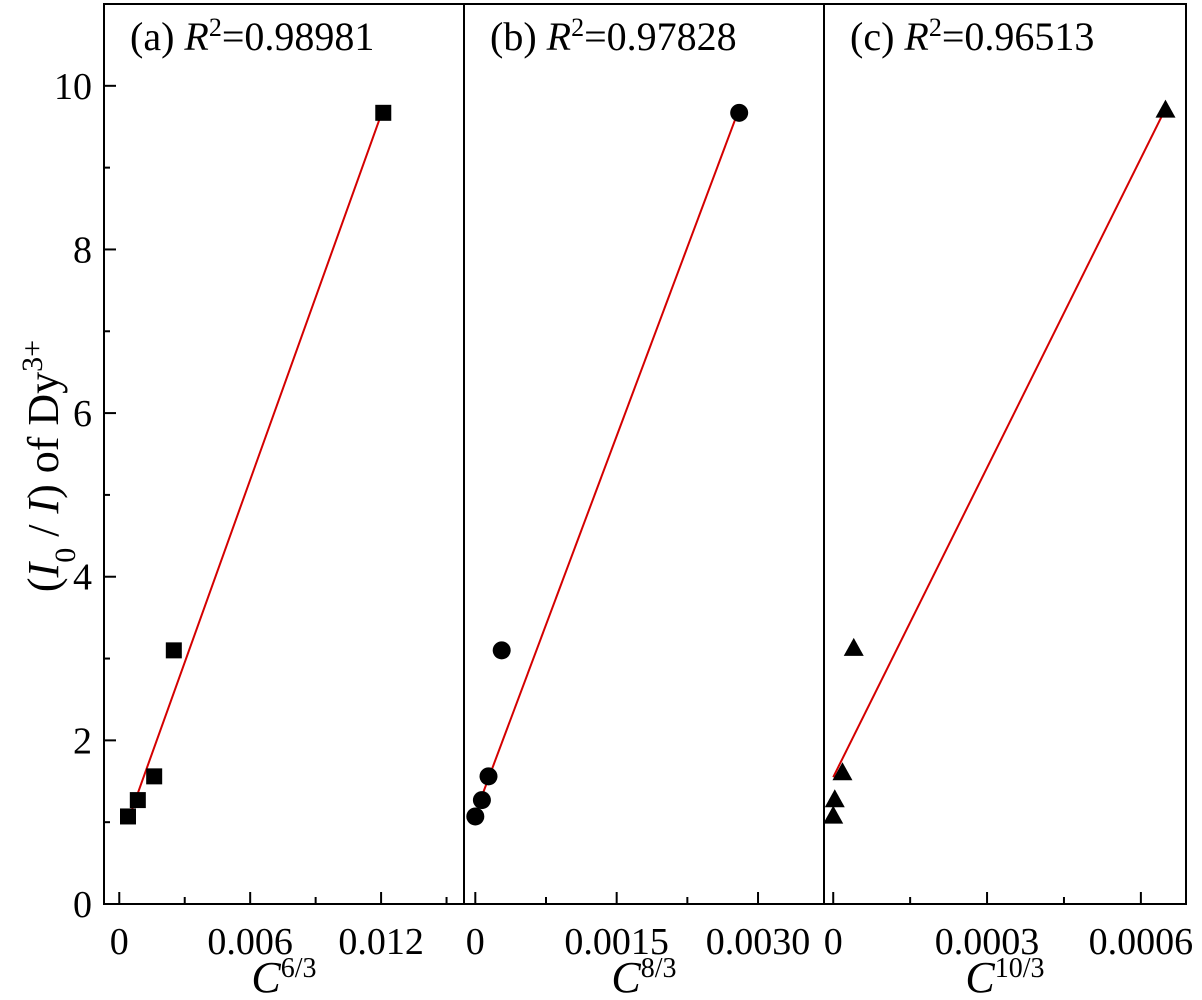  What do you see at coordinates (82, 578) in the screenshot?
I see `y-tick-label: 4` at bounding box center [82, 578].